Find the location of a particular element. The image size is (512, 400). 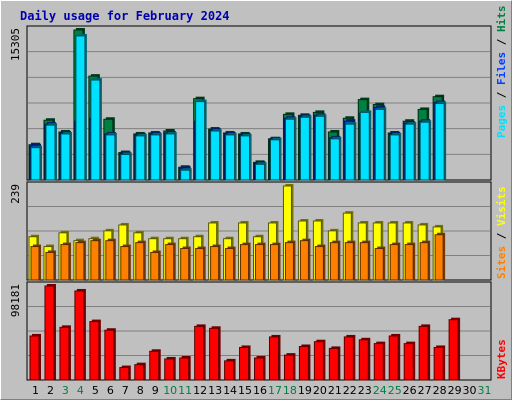

chart-title: Daily usage for February 2024 is located at coordinates (125, 16).